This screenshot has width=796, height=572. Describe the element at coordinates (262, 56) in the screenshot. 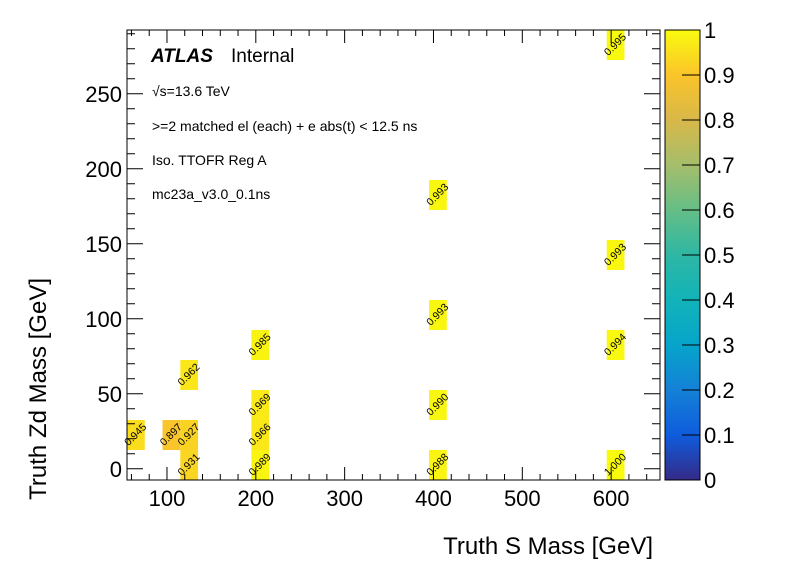

I see `atlas-status-text: Internal` at that location.